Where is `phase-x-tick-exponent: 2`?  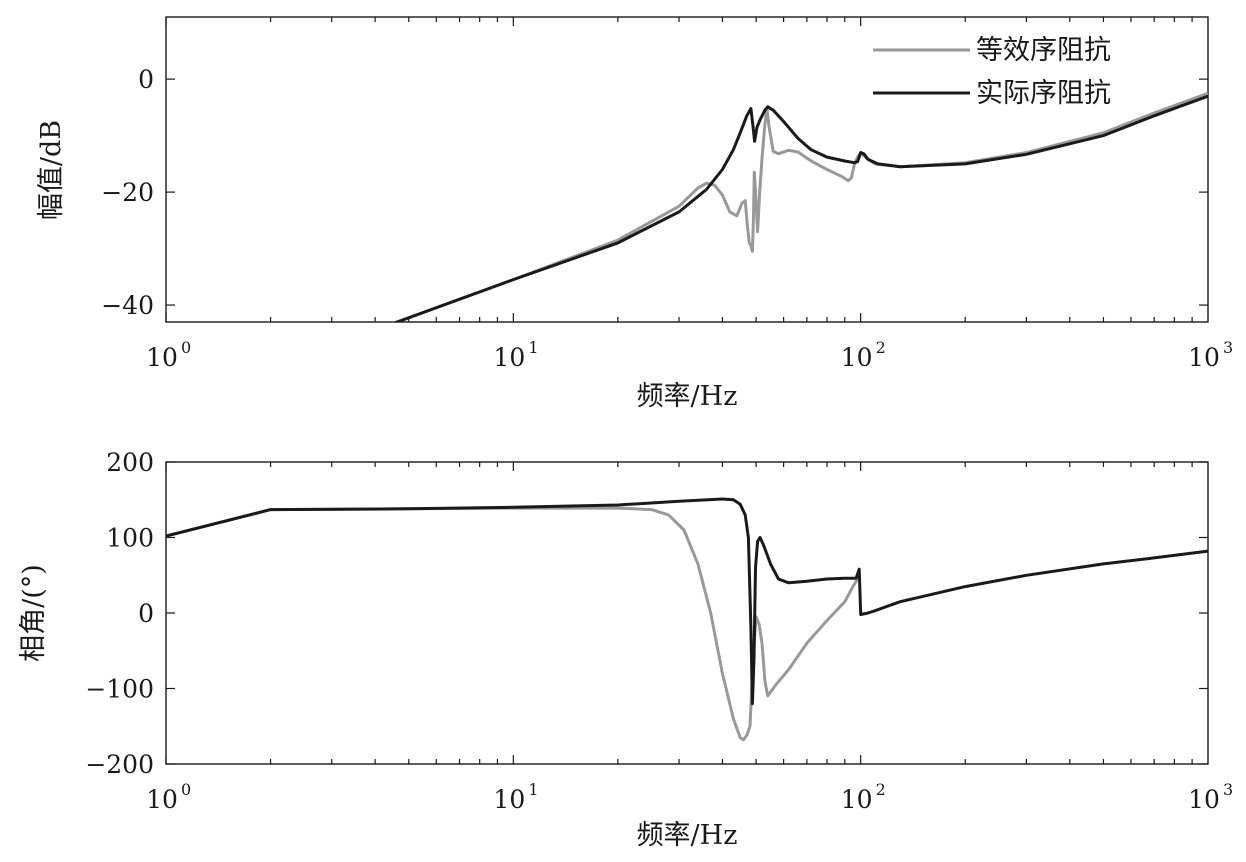 phase-x-tick-exponent: 2 is located at coordinates (881, 789).